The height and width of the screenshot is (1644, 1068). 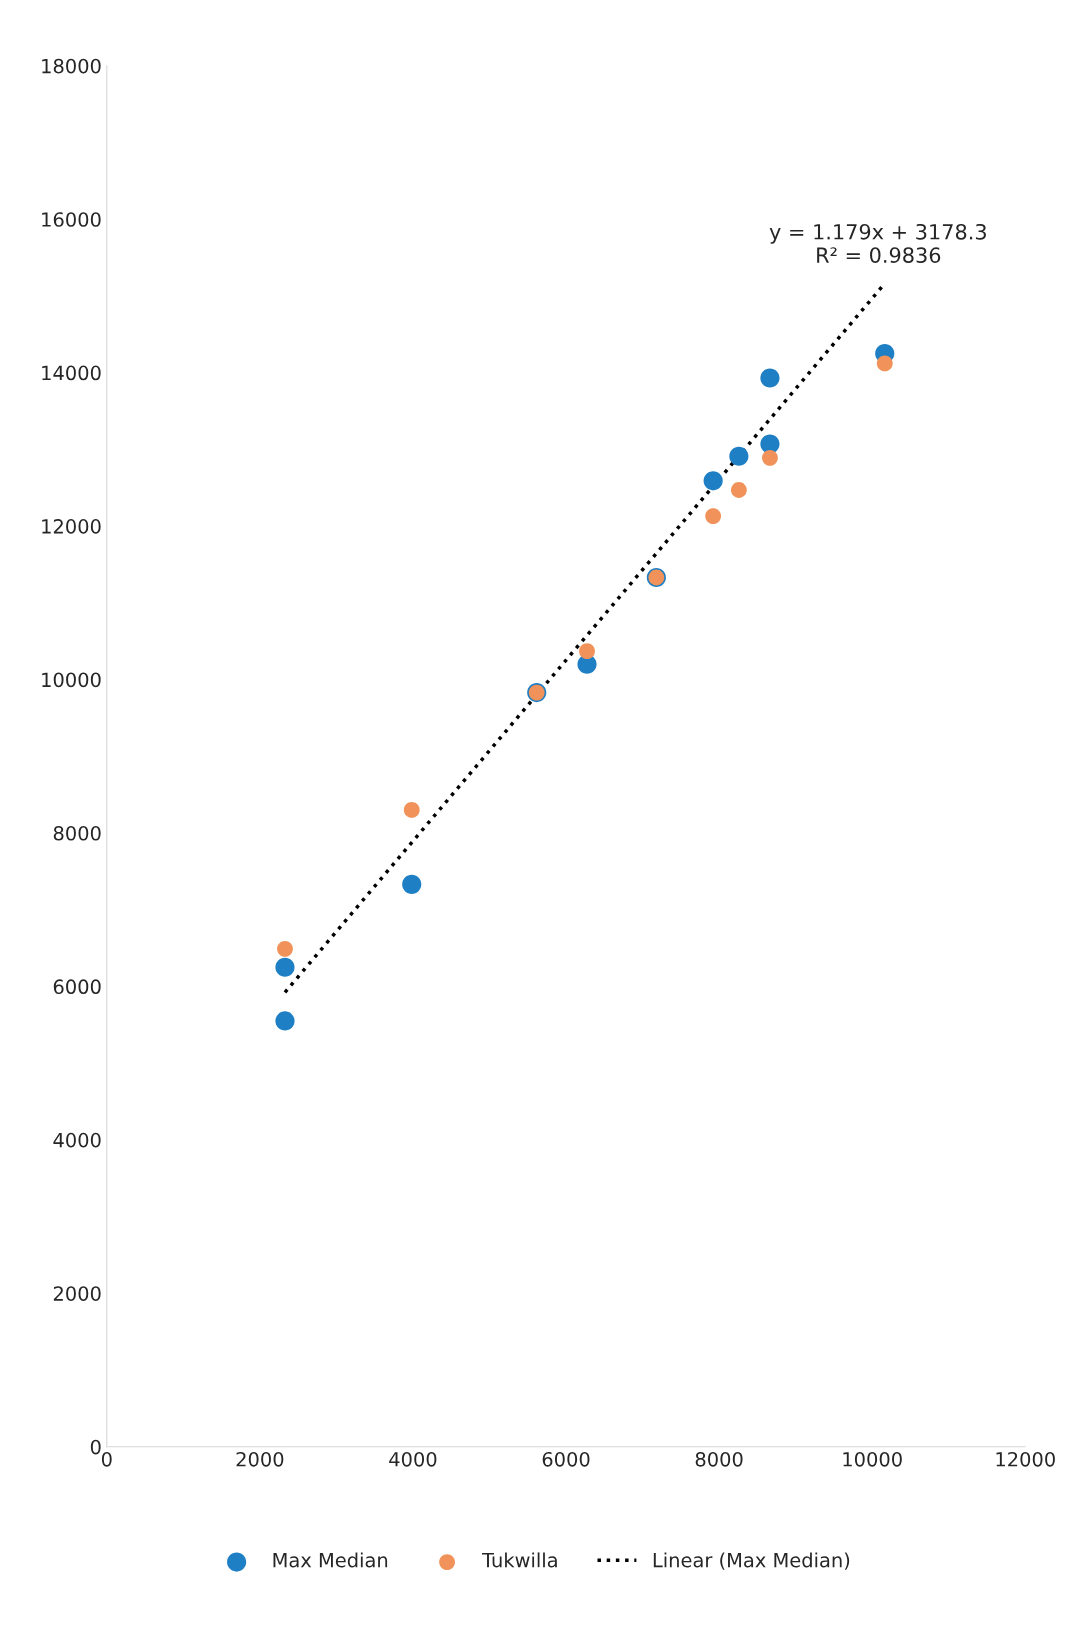 What do you see at coordinates (71, 680) in the screenshot?
I see `y-tick-label: 10000` at bounding box center [71, 680].